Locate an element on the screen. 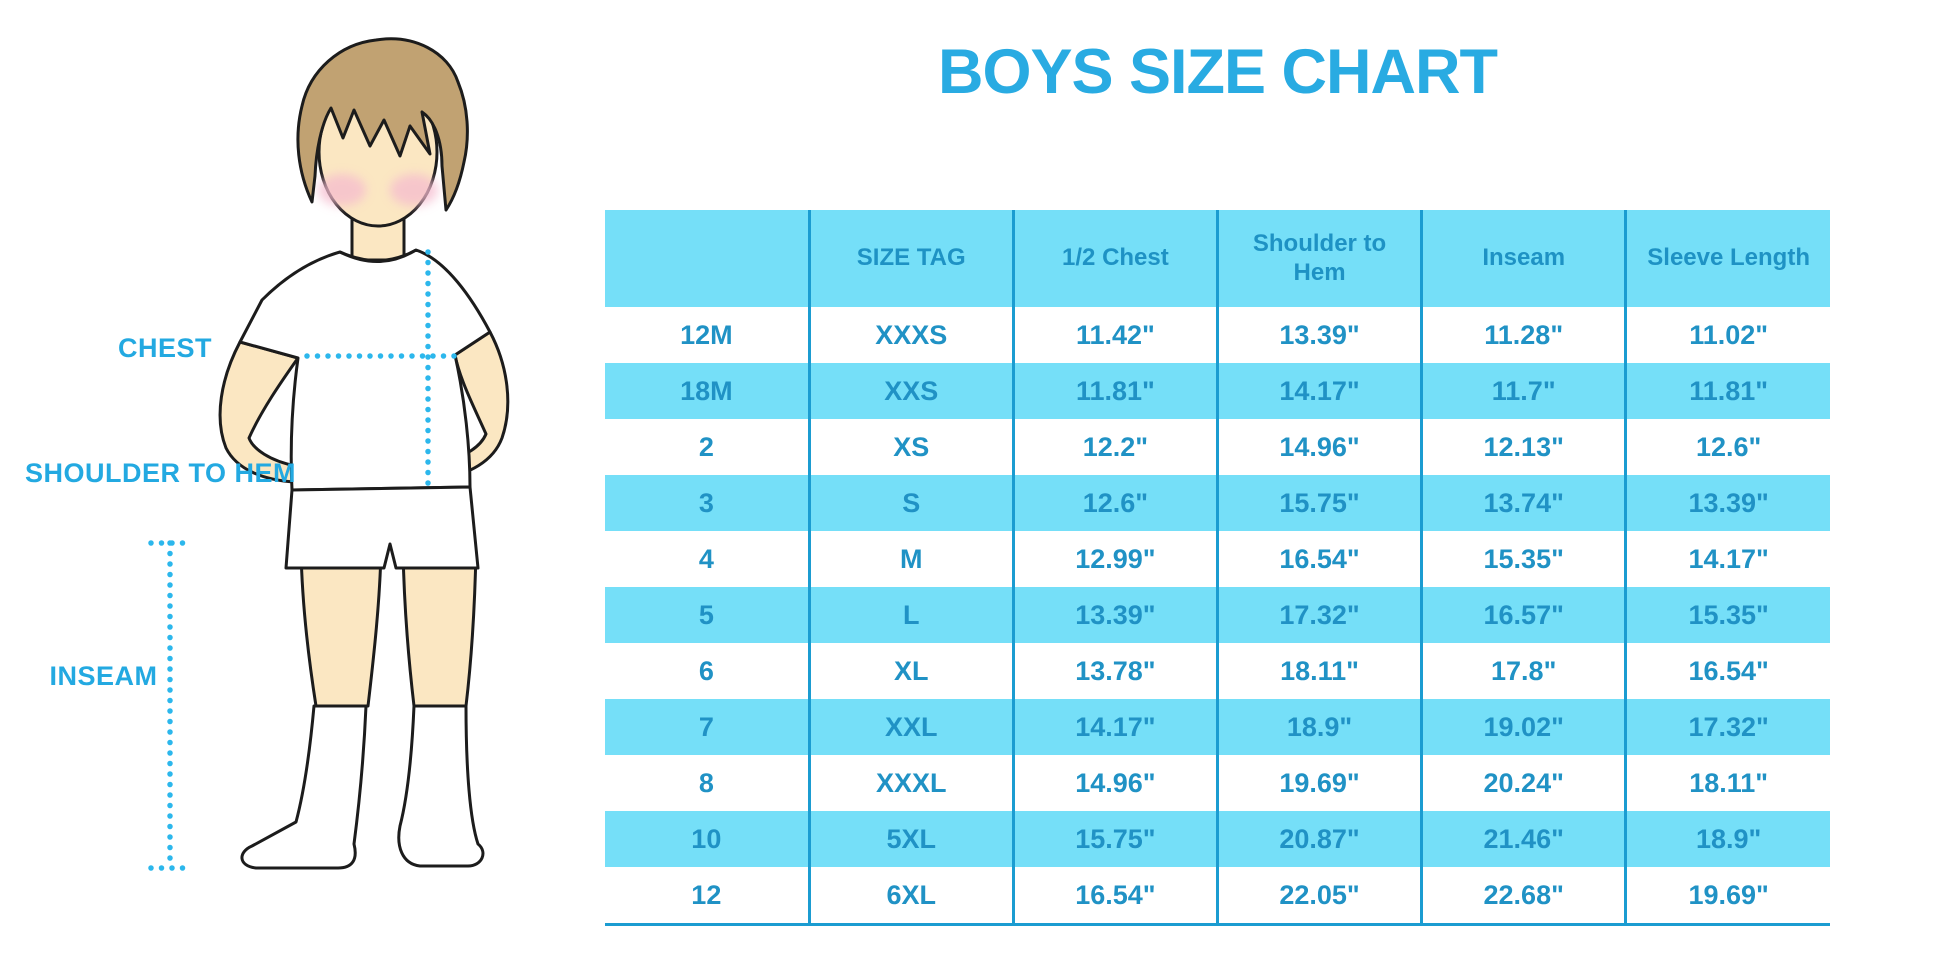 Image resolution: width=1946 pixels, height=973 pixels. table-row: 3 S 12.6" 15.75" 13.74" 13.39" is located at coordinates (1217, 503).